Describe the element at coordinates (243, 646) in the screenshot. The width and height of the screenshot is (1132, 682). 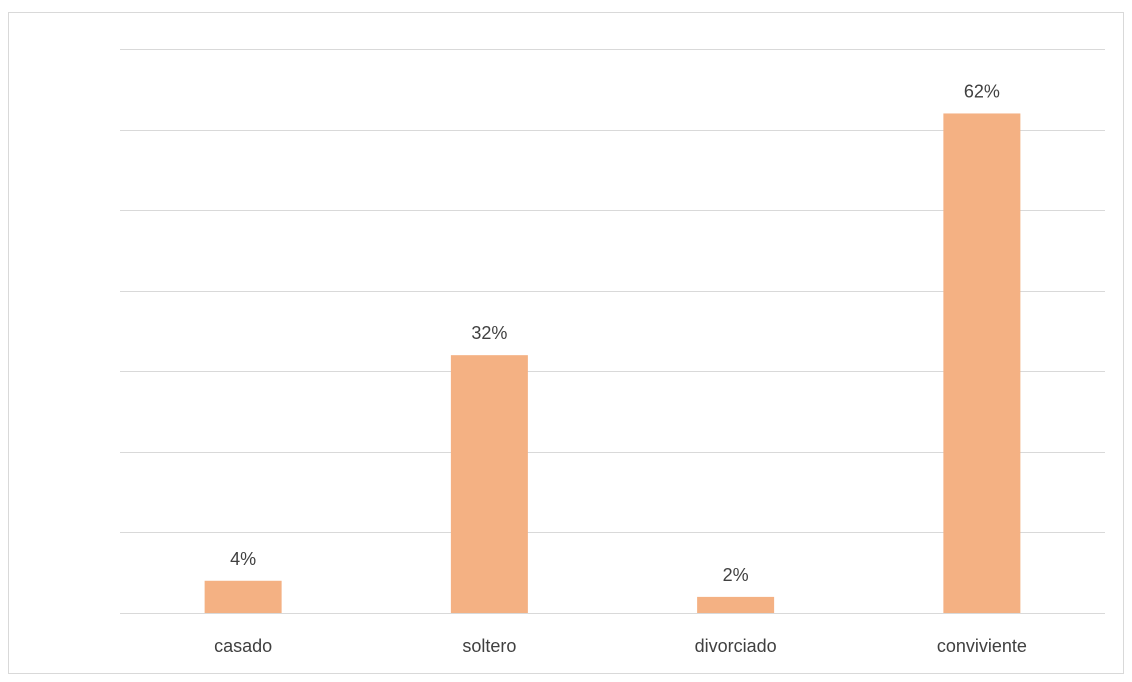
I see `category-label-casado: casado` at that location.